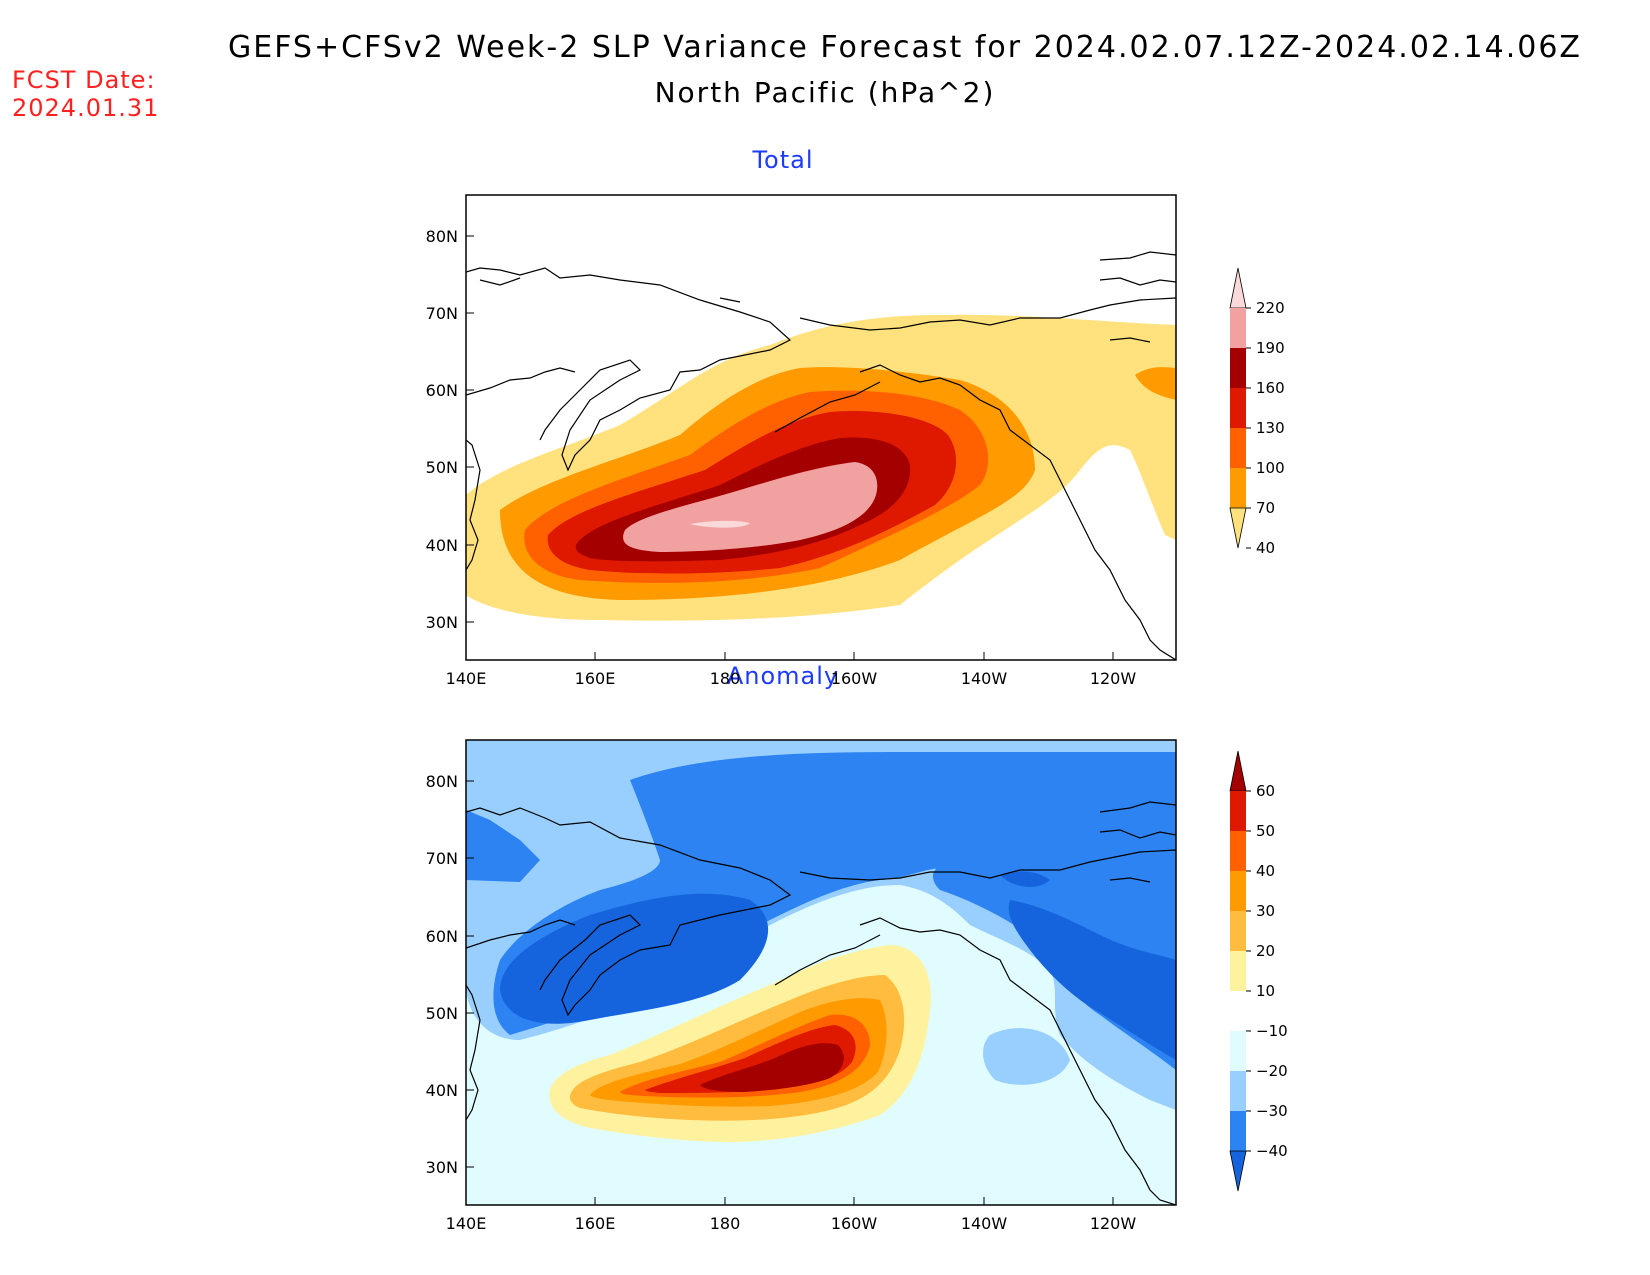  I want to click on colorbar-label: 30, so click(1265, 911).